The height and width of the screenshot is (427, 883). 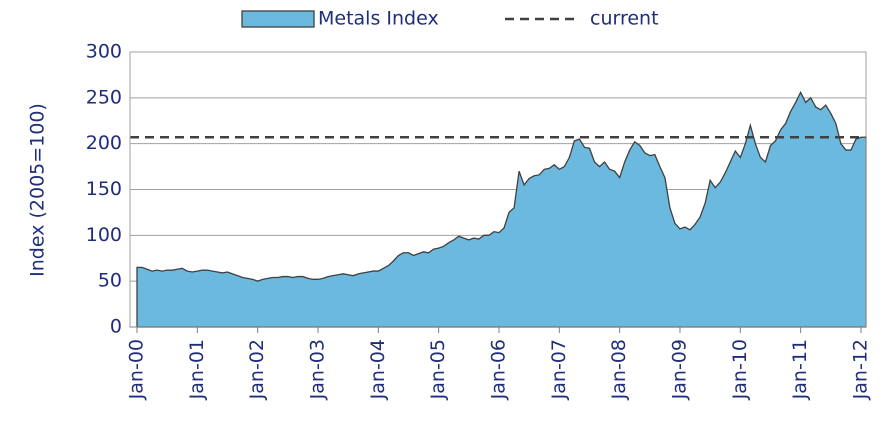 I want to click on x-tick-label: Jan-11, so click(x=800, y=369).